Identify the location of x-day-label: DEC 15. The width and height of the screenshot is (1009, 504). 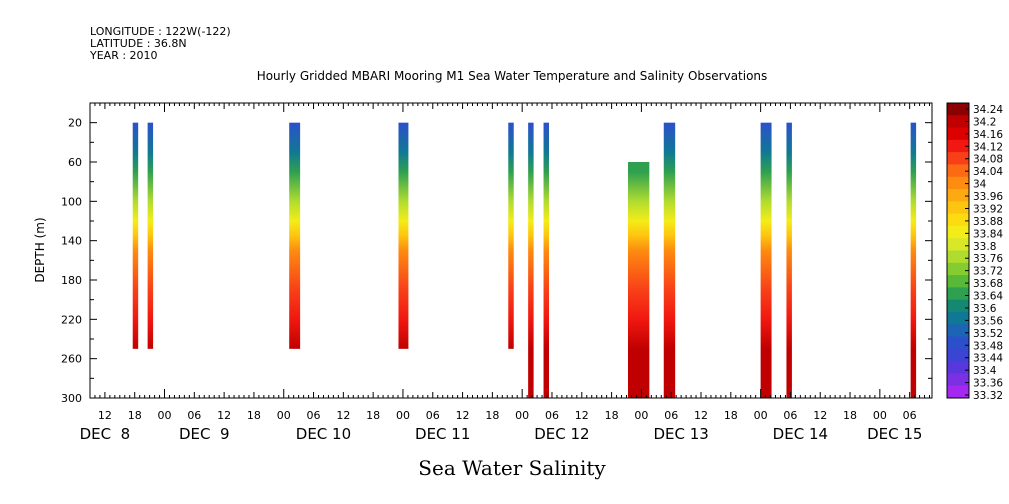
(894, 434).